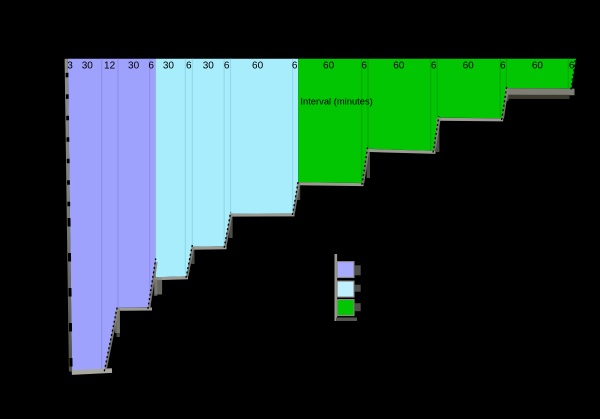 The image size is (600, 419). I want to click on svg-text: Interval (minutes), so click(336, 100).